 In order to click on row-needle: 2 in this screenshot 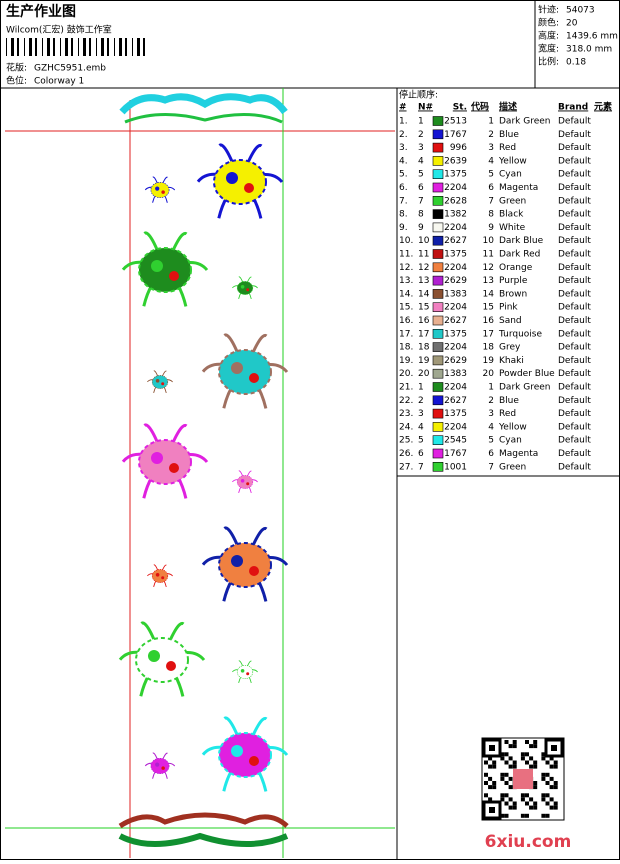, I will do `click(421, 135)`.